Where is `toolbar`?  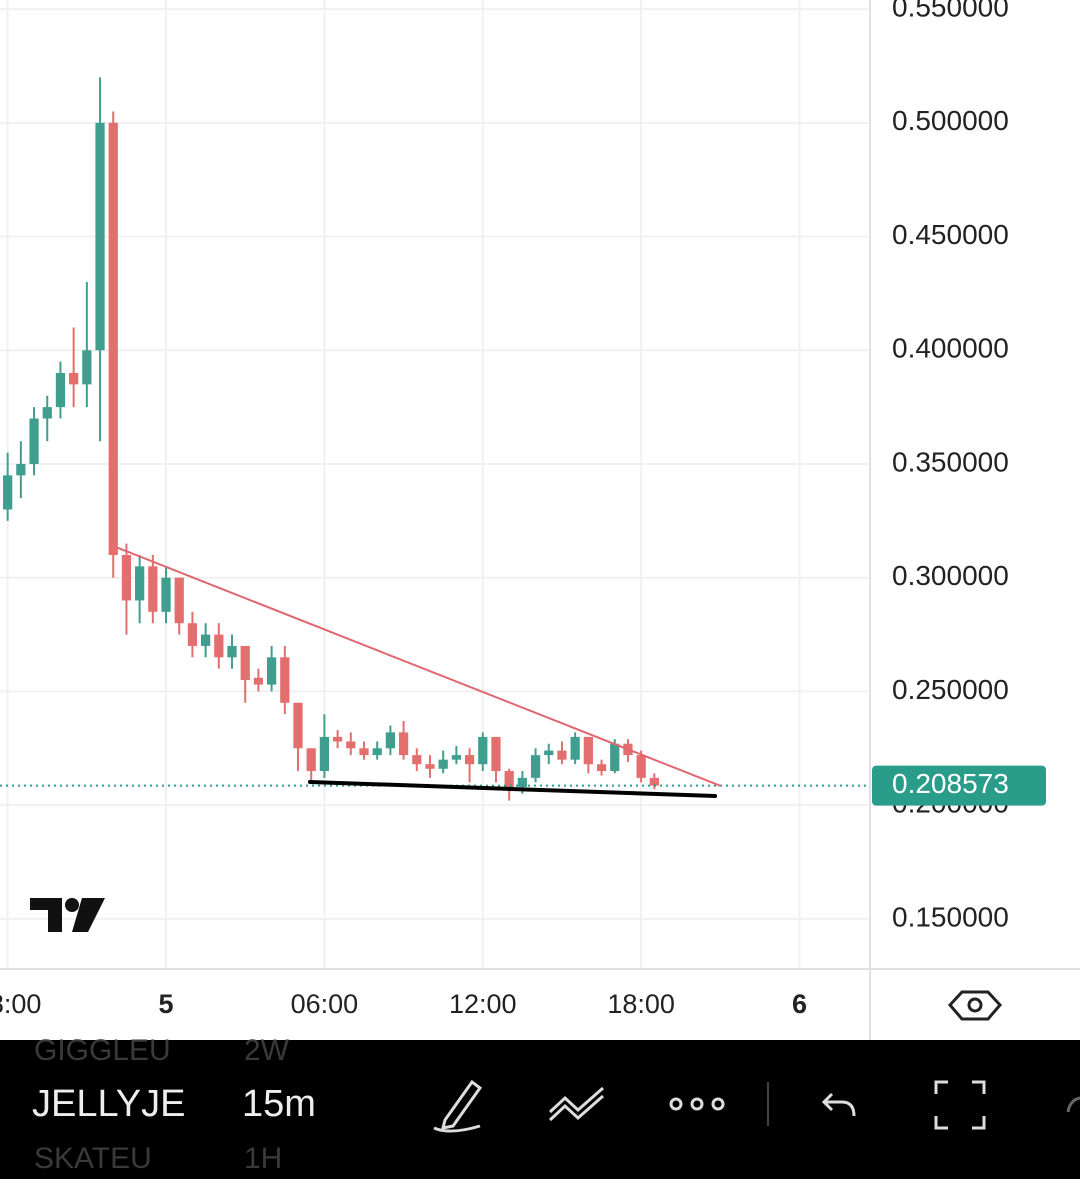 toolbar is located at coordinates (540, 1109).